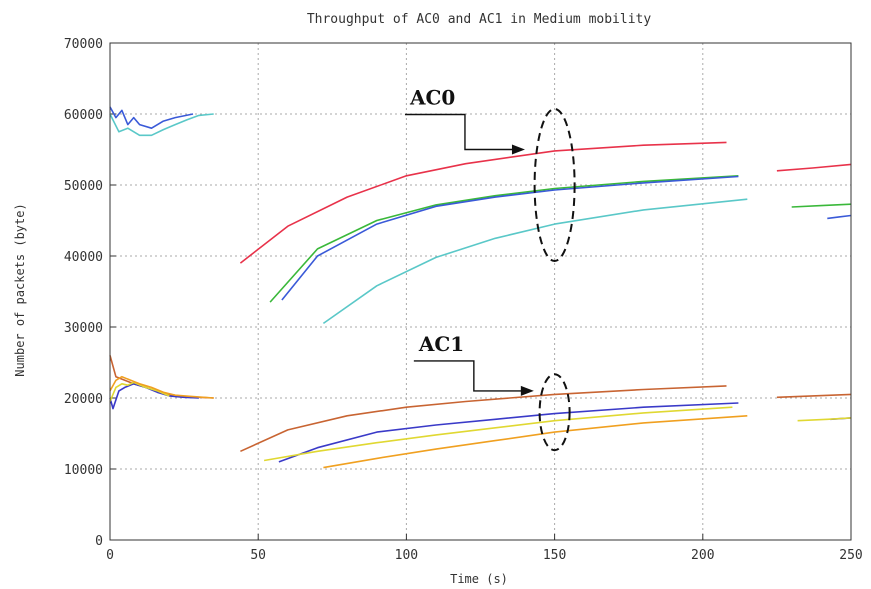  I want to click on y-tick-label: 0, so click(99, 541).